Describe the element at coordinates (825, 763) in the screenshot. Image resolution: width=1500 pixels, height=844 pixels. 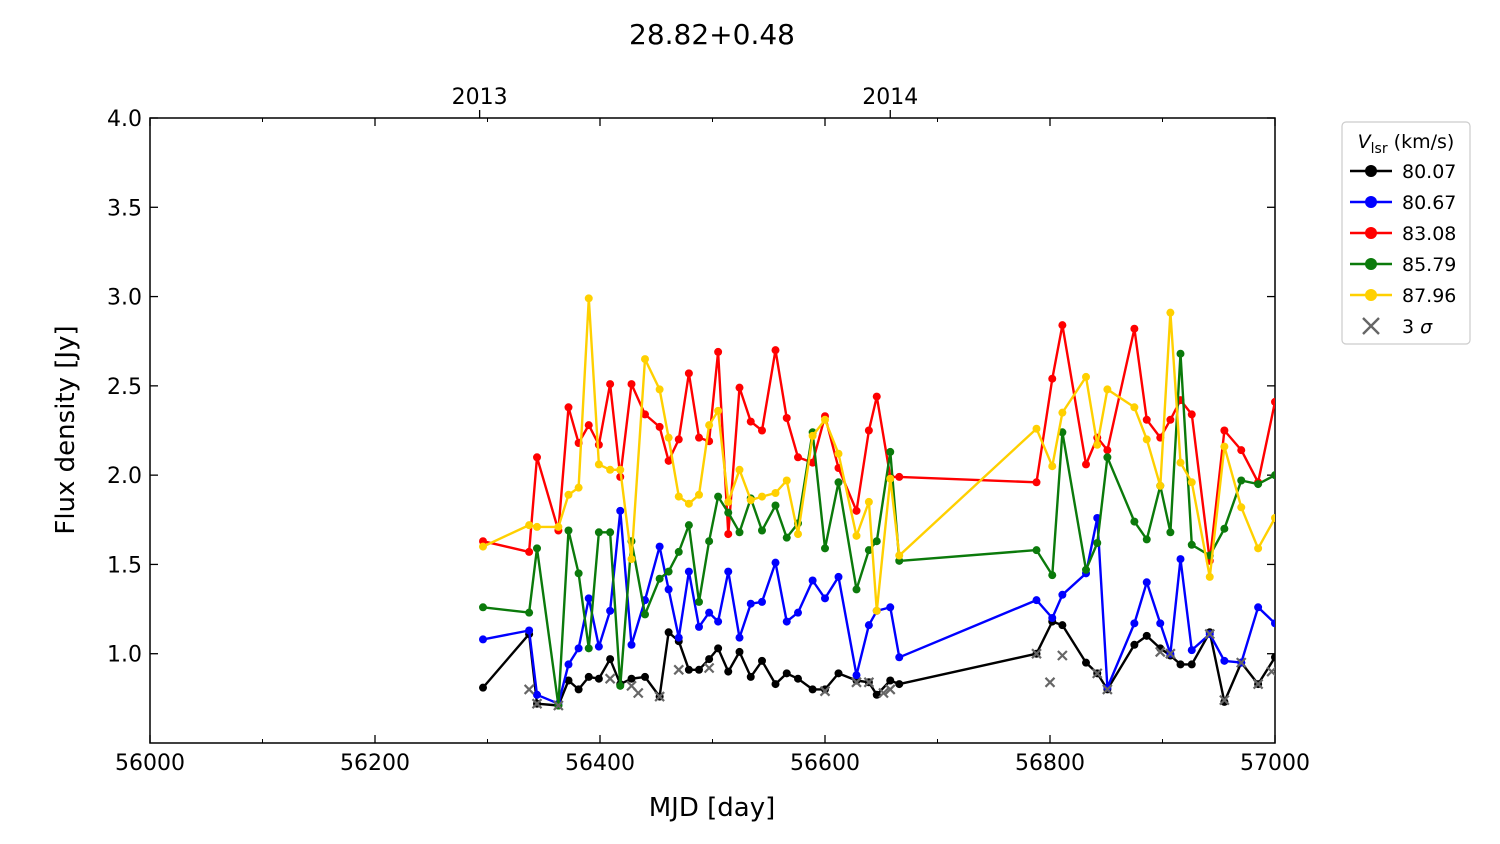
I see `x-tick-label: 56600` at that location.